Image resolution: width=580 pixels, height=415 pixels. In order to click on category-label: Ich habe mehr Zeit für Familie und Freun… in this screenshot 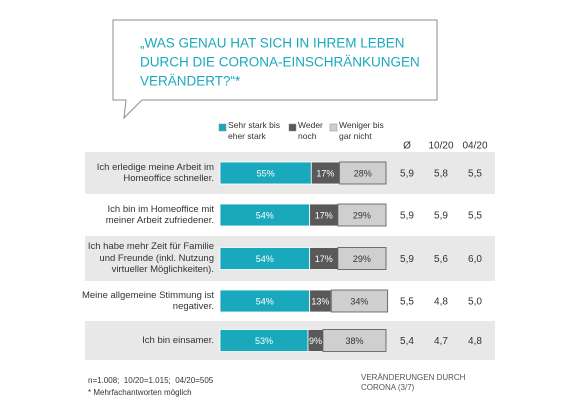, I will do `click(150, 258)`.